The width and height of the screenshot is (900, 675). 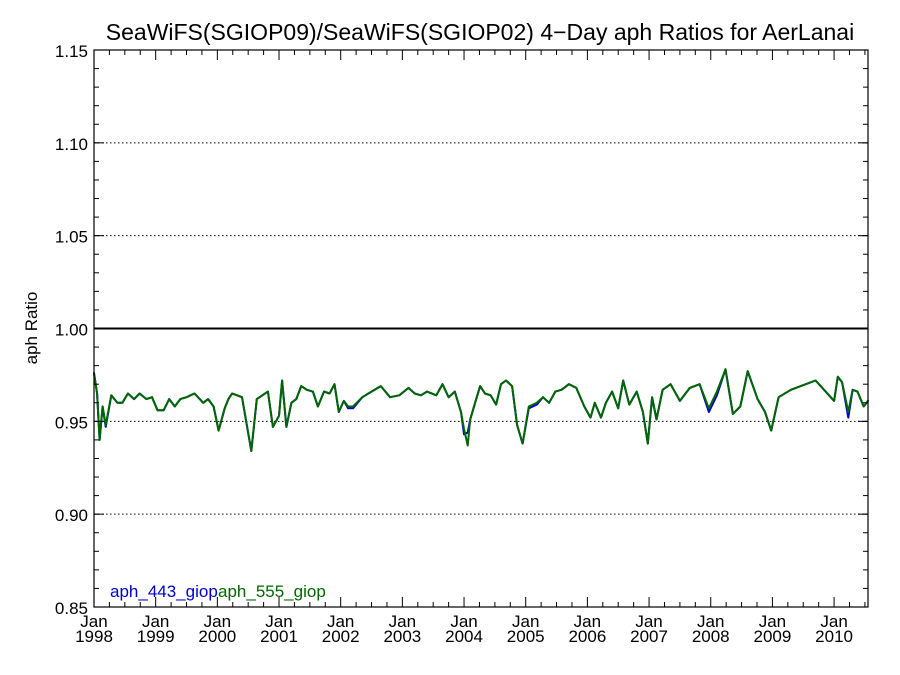 I want to click on x-tick-year: 2006, so click(x=587, y=636).